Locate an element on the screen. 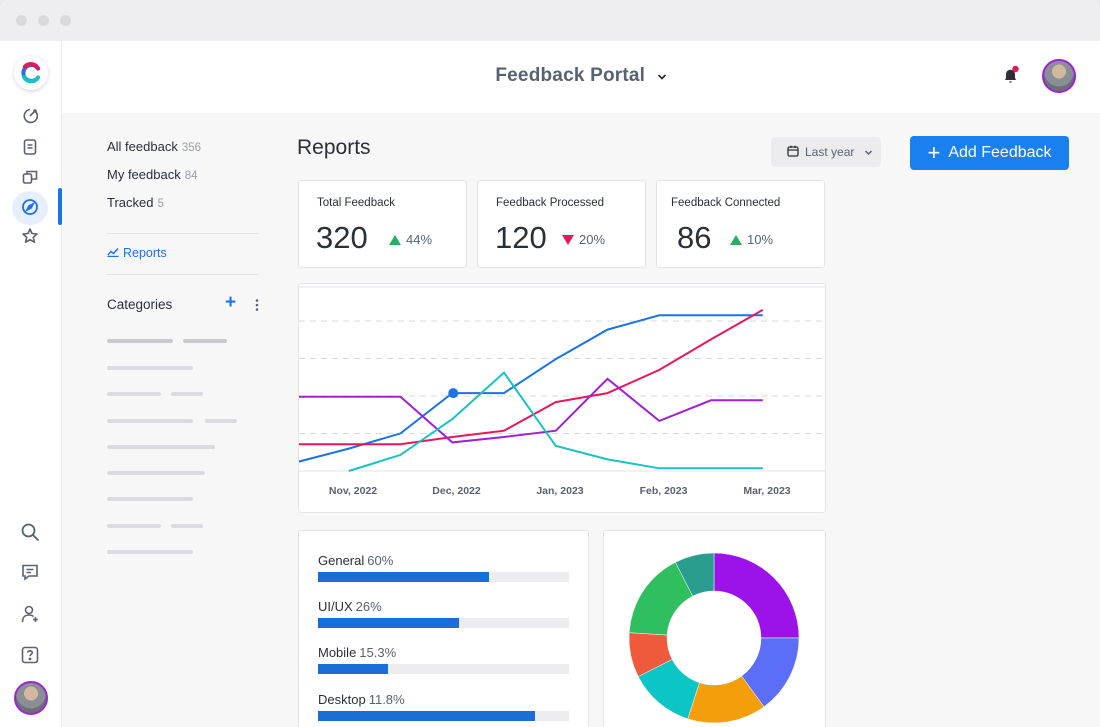 The height and width of the screenshot is (727, 1100). x-tick-label: Jan, 2023 is located at coordinates (559, 491).